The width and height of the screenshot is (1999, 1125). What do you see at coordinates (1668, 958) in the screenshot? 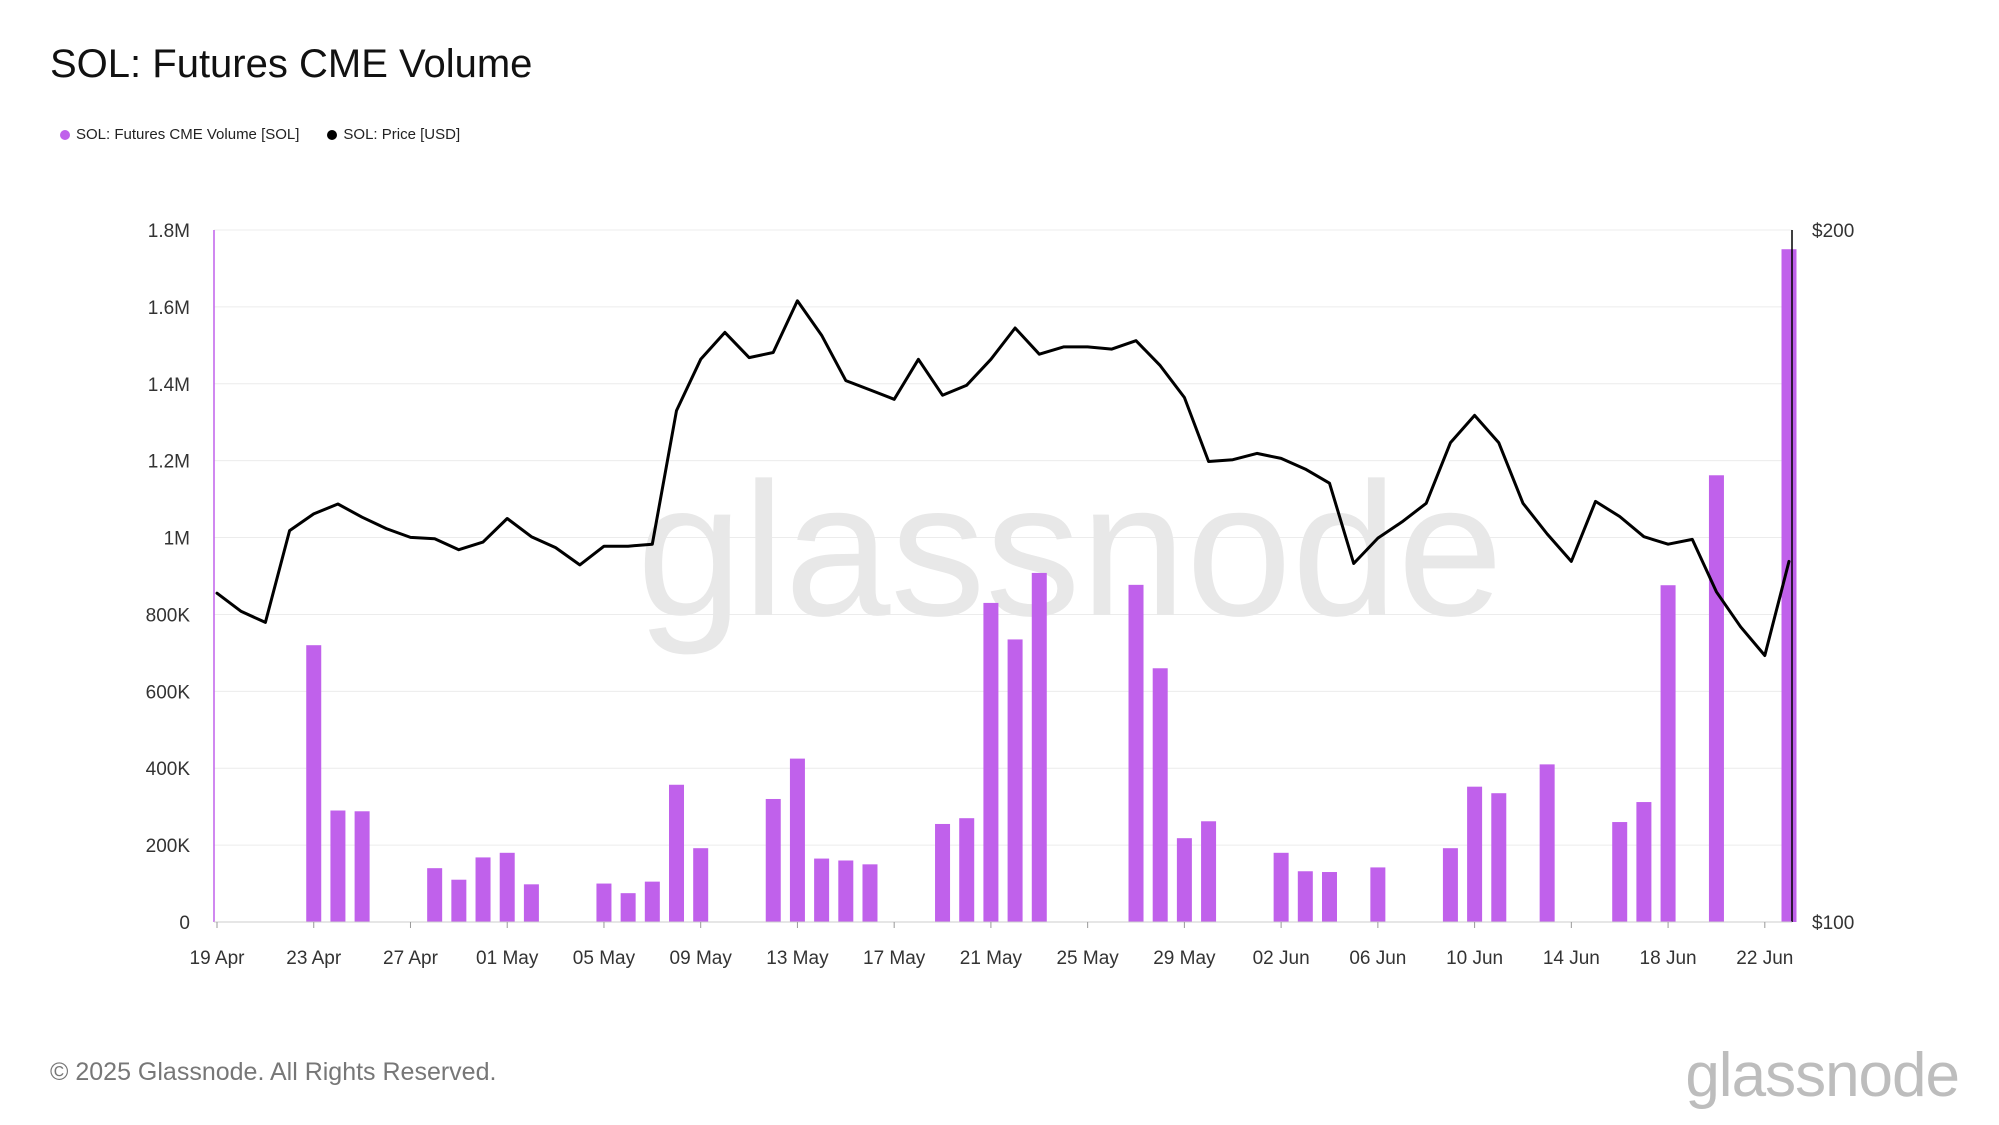
I see `x-tick-label: 18 Jun` at bounding box center [1668, 958].